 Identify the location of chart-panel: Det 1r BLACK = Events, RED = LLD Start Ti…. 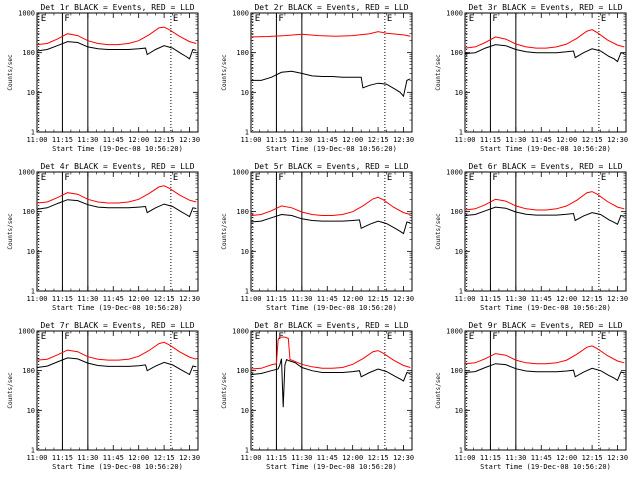
(103, 78).